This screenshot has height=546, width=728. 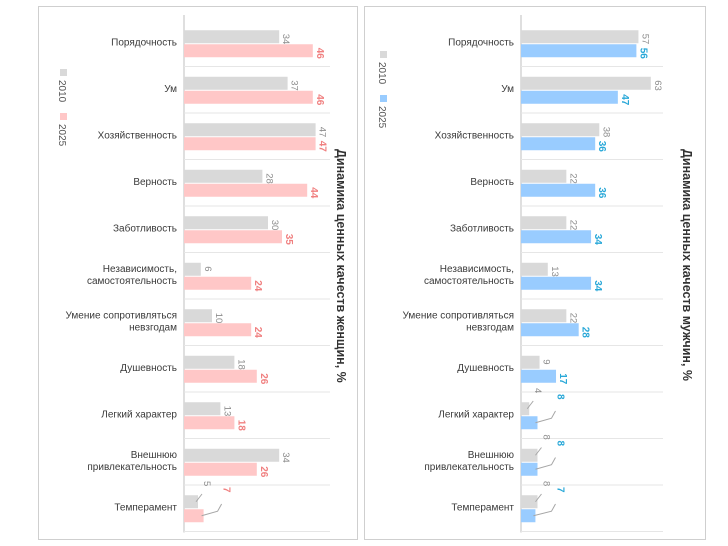 What do you see at coordinates (218, 318) in the screenshot?
I see `value-label-2010: 10` at bounding box center [218, 318].